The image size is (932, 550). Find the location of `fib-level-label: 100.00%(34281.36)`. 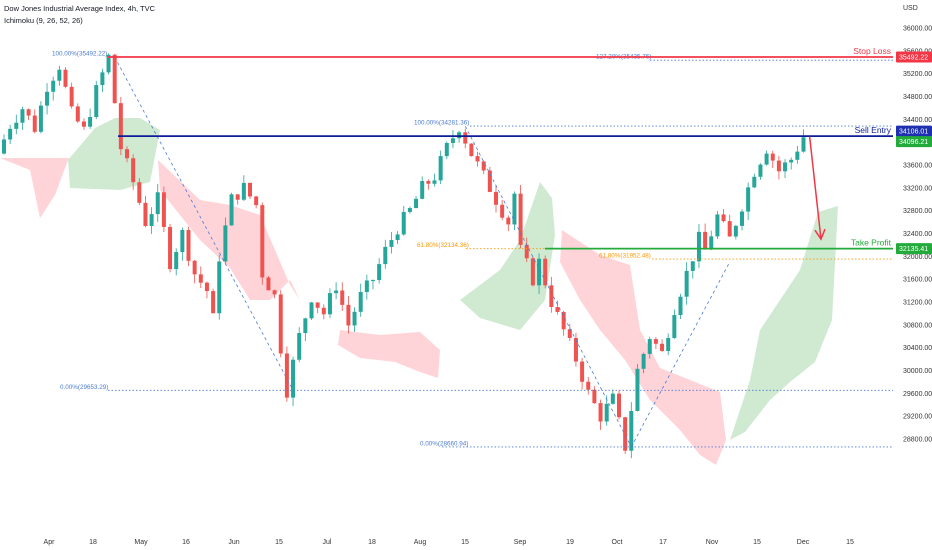

fib-level-label: 100.00%(34281.36) is located at coordinates (441, 123).